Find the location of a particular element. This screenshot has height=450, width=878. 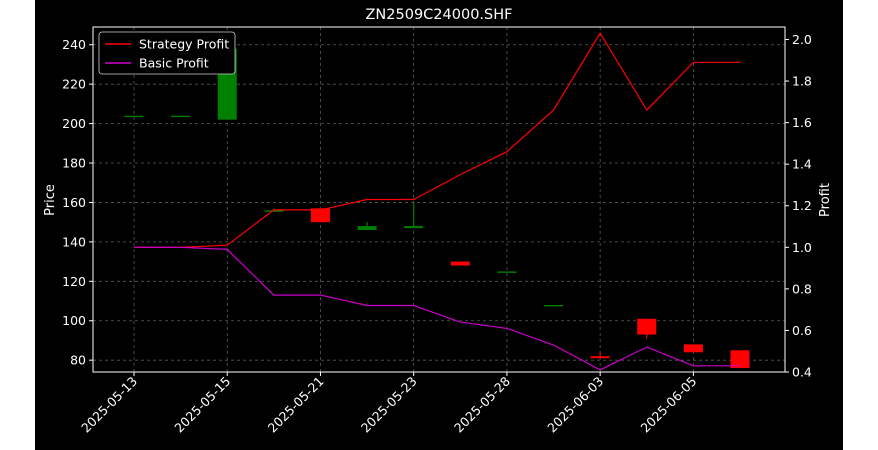

right-tick-label-6: 1.6 is located at coordinates (802, 122).